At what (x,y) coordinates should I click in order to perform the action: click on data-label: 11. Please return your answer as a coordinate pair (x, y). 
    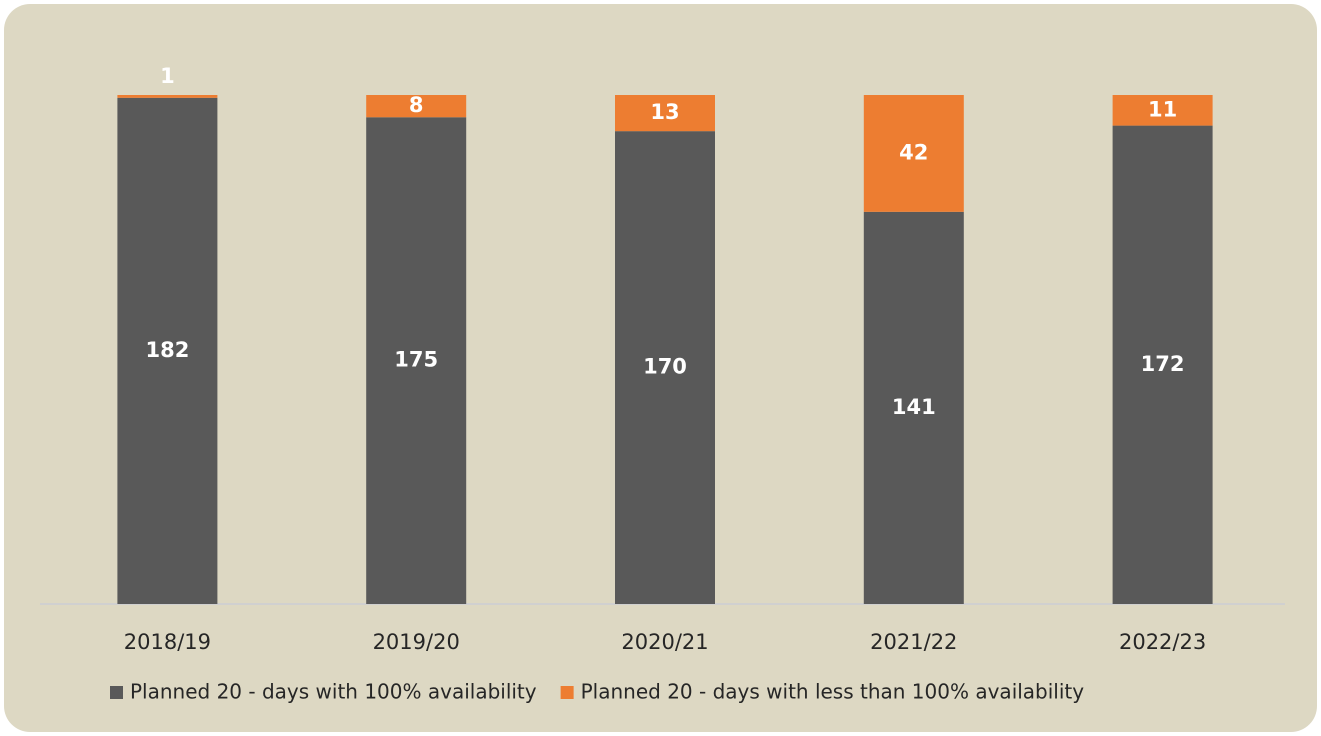
    Looking at the image, I should click on (1162, 109).